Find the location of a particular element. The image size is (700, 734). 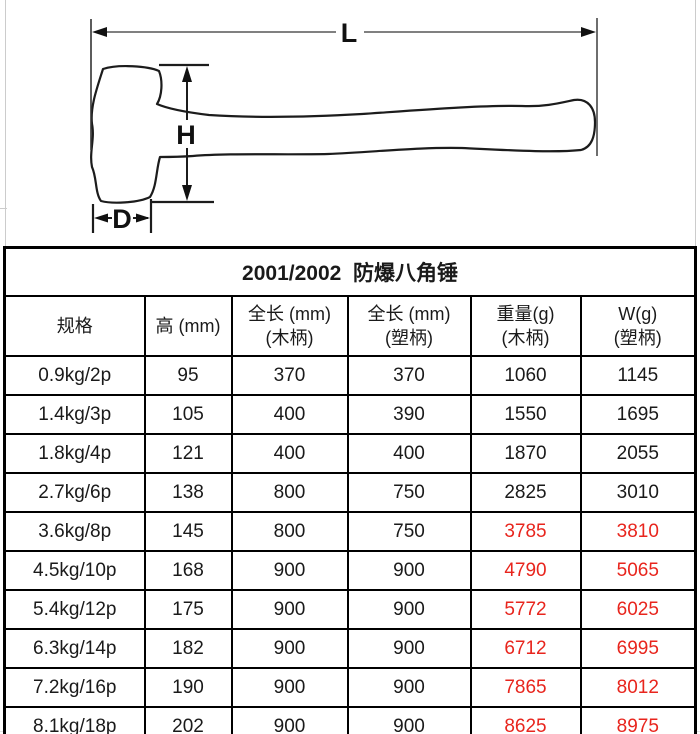

weight-plastic-cell: 2055 is located at coordinates (638, 453).